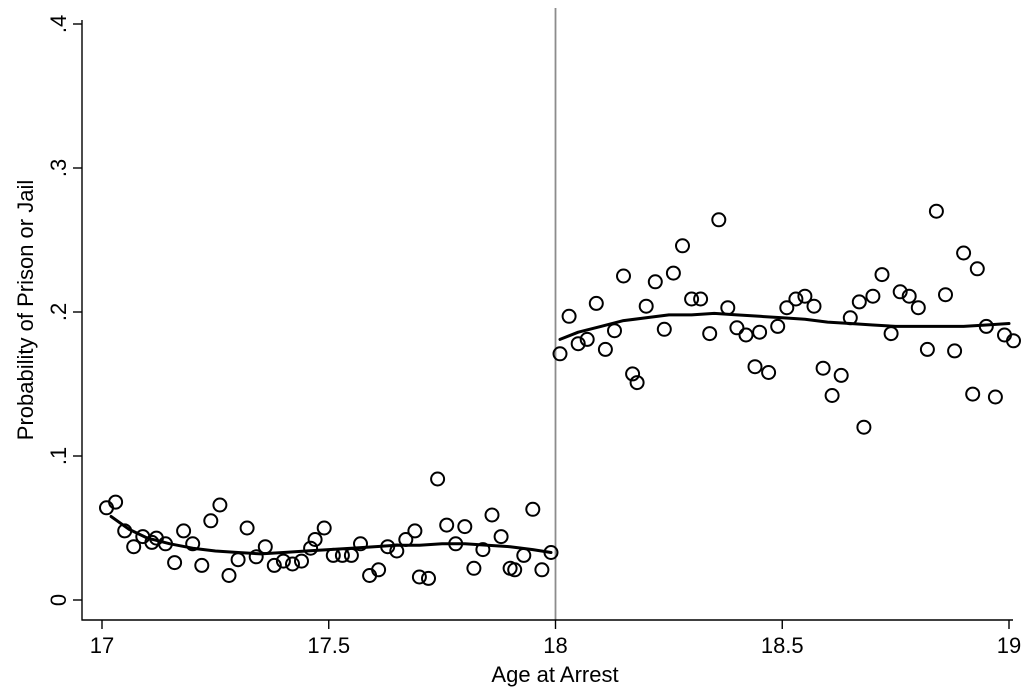 The height and width of the screenshot is (689, 1025). What do you see at coordinates (555, 645) in the screenshot?
I see `x-tick-label-2: 18` at bounding box center [555, 645].